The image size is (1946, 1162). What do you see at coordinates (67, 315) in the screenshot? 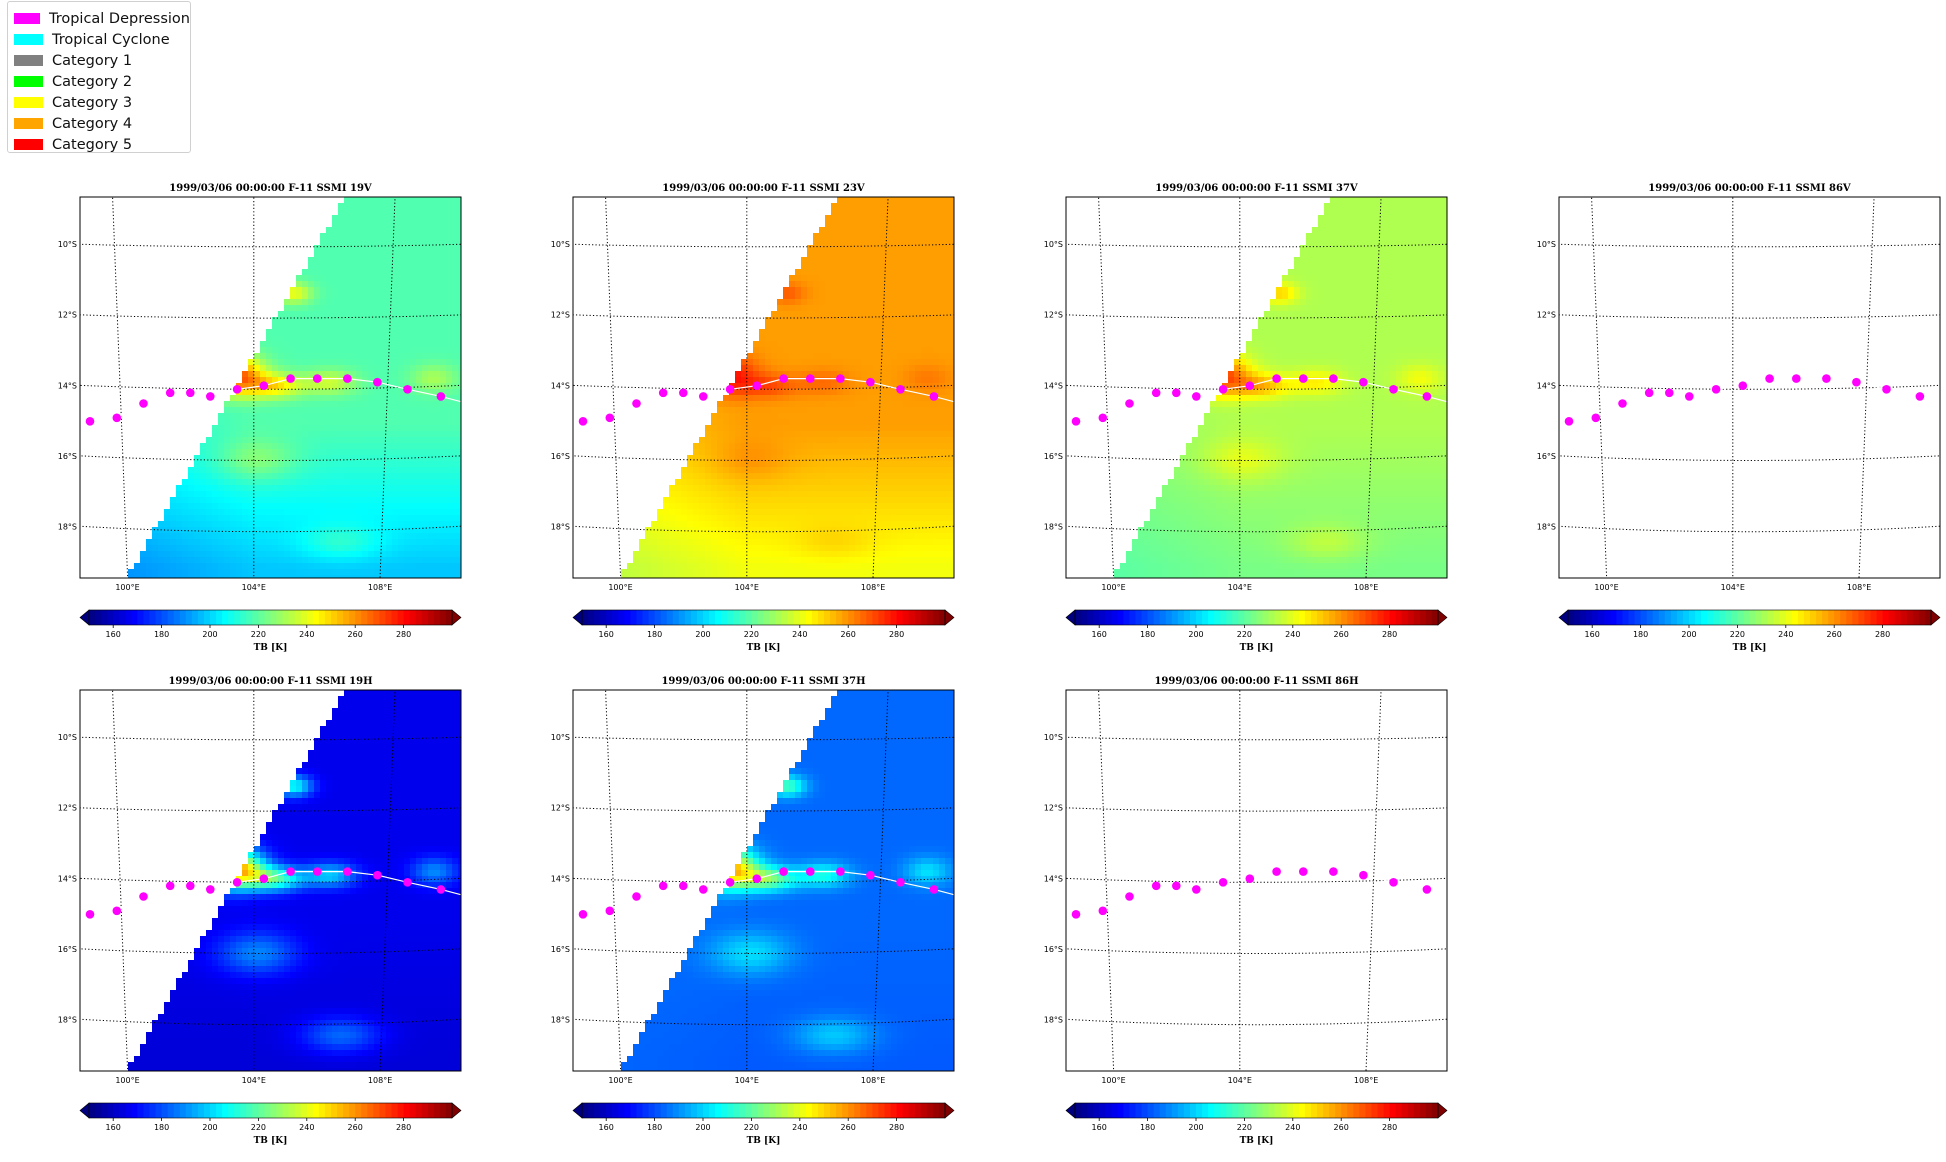
I see `lat-tick-label: 12°S` at bounding box center [67, 315].